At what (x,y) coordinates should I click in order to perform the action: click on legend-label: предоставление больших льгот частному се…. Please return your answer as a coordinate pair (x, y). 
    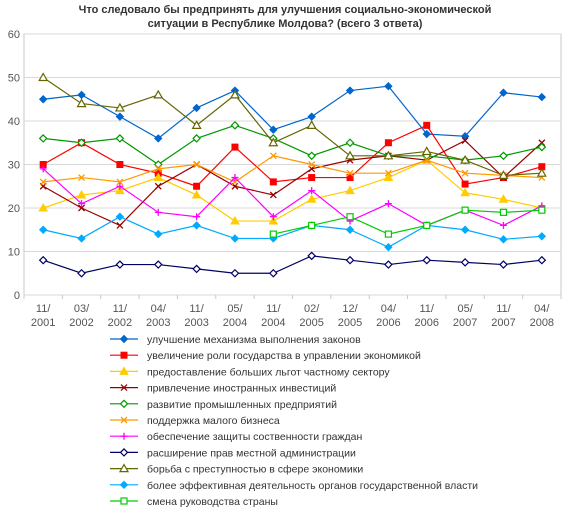
    Looking at the image, I should click on (268, 372).